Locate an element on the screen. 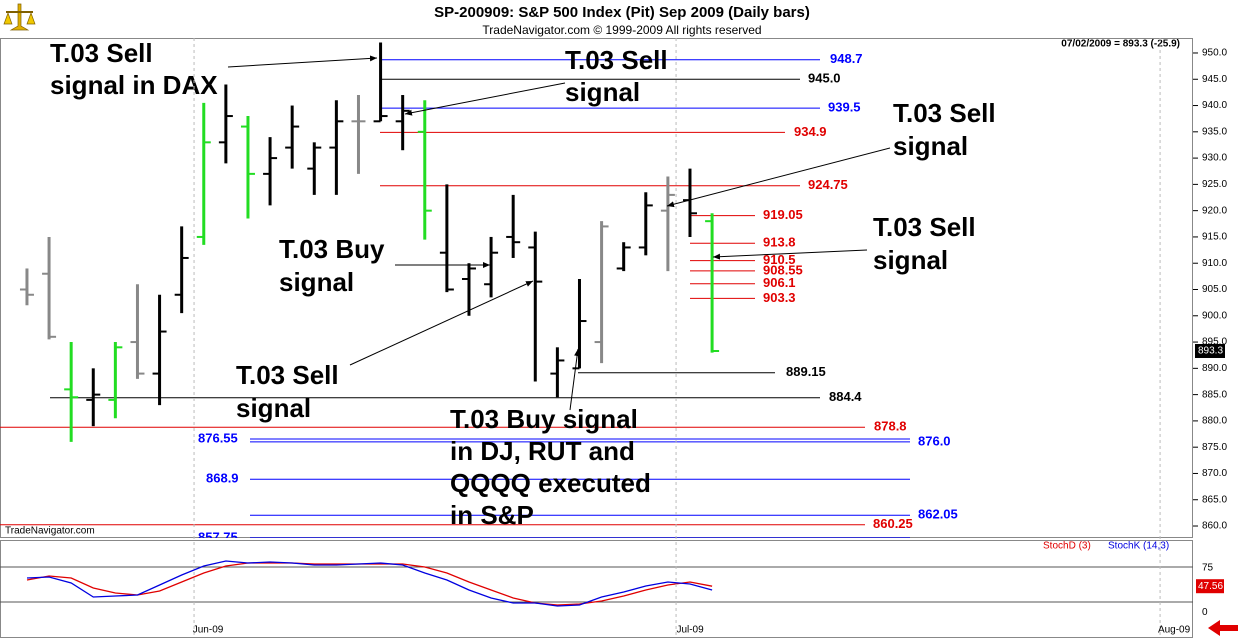 The image size is (1245, 640). last-price-label: 893.3 is located at coordinates (1210, 351).